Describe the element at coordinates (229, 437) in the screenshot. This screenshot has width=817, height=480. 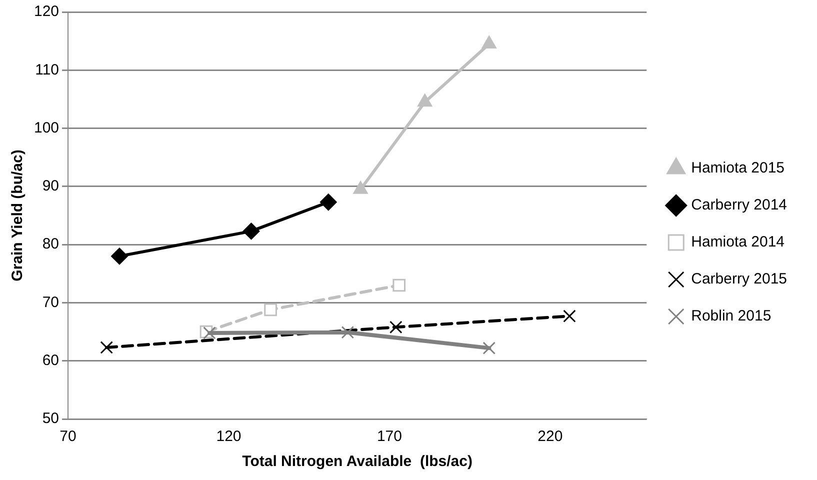
I see `x-tick-label: 120` at that location.